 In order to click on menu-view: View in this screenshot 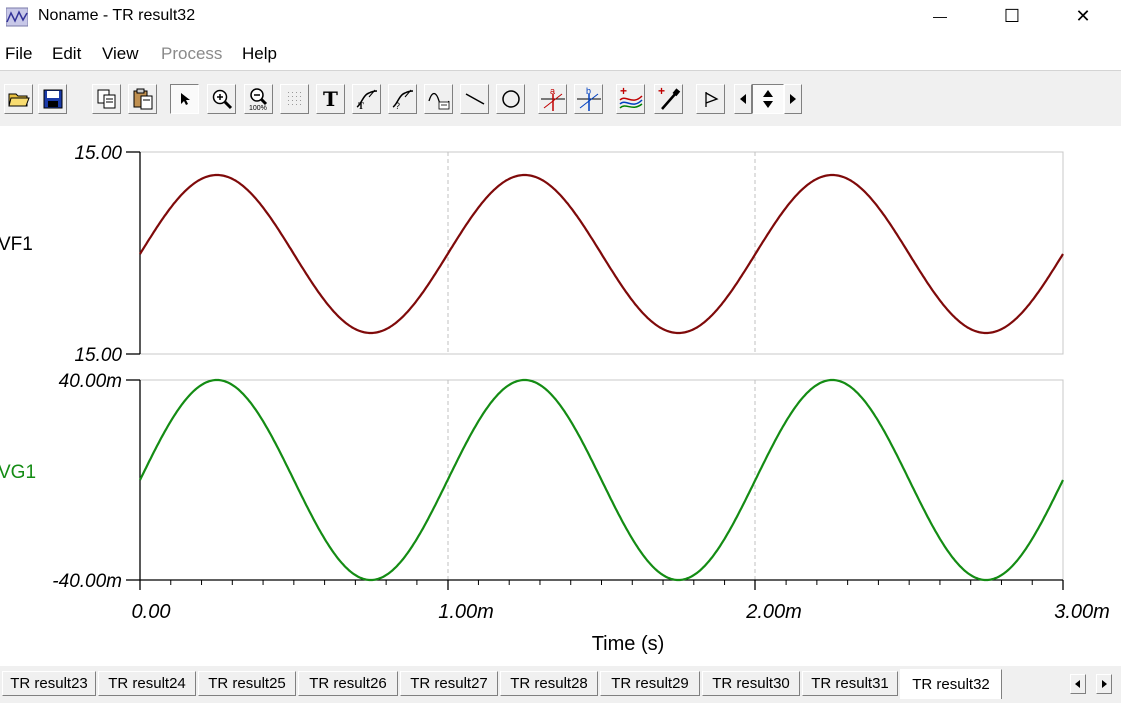, I will do `click(120, 53)`.